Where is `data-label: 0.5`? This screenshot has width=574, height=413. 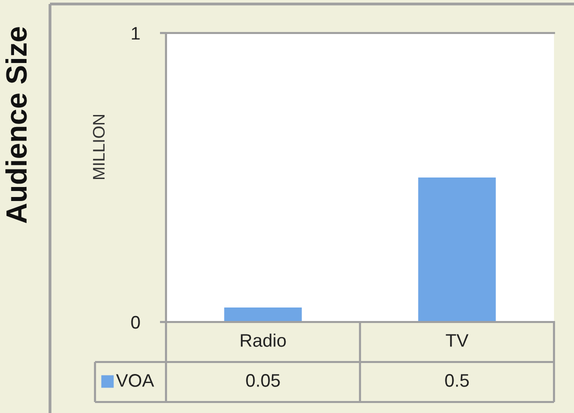 data-label: 0.5 is located at coordinates (457, 380).